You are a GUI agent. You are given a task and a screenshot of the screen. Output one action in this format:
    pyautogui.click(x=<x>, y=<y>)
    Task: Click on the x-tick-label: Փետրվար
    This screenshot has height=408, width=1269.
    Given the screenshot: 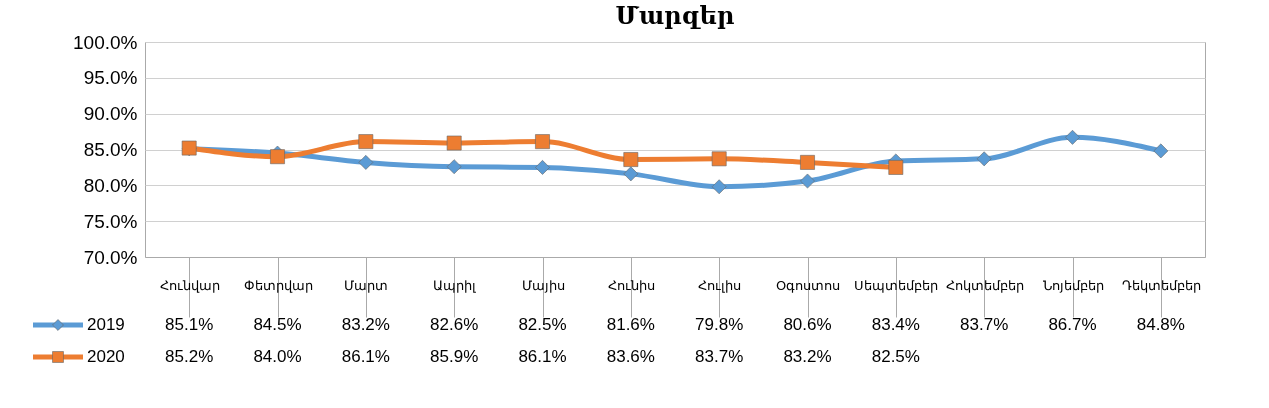 What is the action you would take?
    pyautogui.click(x=278, y=285)
    